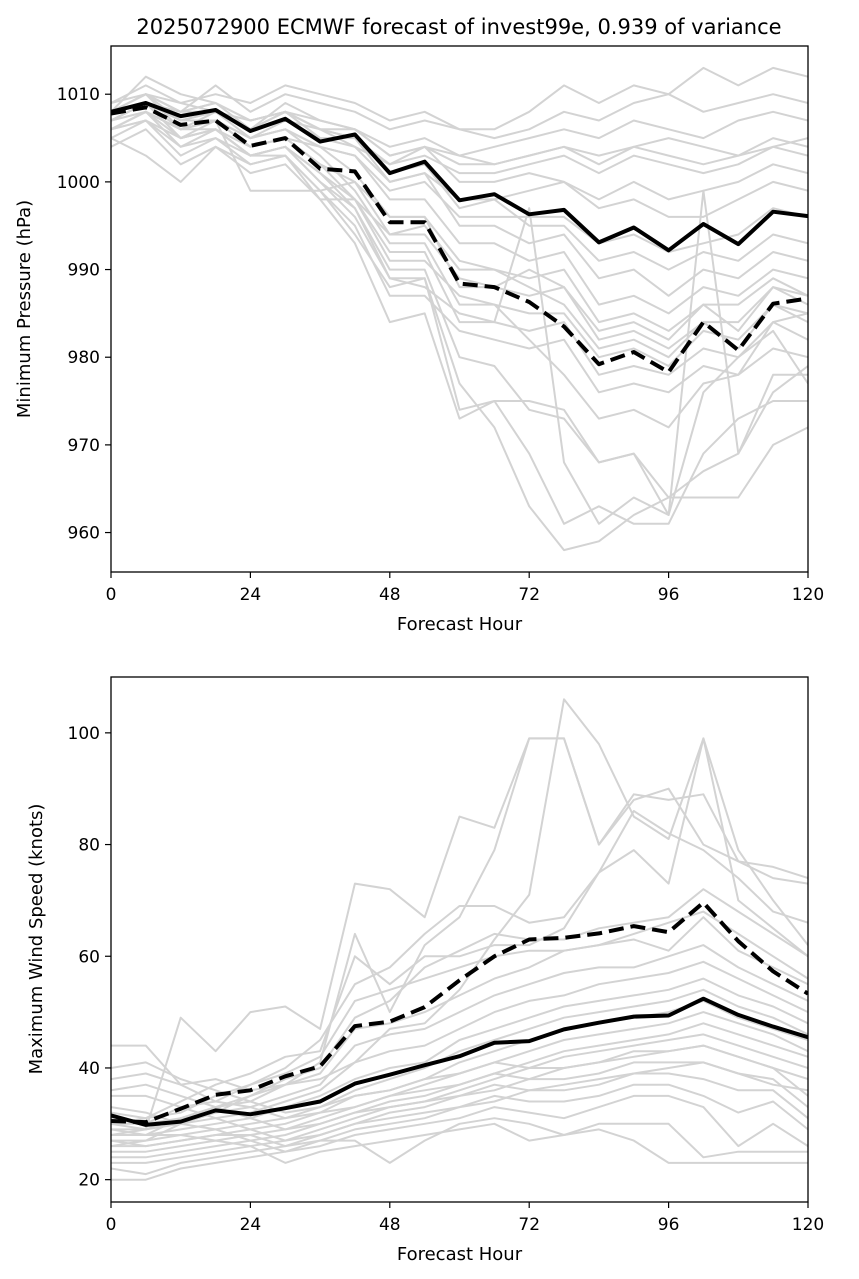 This screenshot has height=1279, width=859. I want to click on y-tick-label: 960, so click(84, 534).